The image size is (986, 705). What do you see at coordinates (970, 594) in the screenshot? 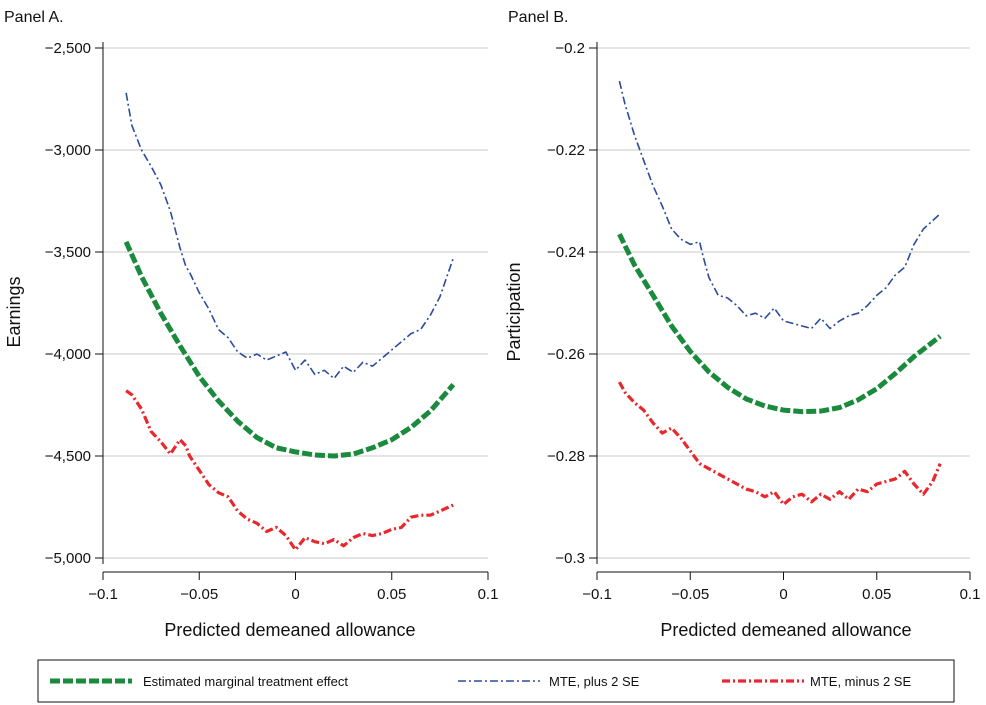
I see `panel-b-x-tick-label: 0.1` at bounding box center [970, 594].